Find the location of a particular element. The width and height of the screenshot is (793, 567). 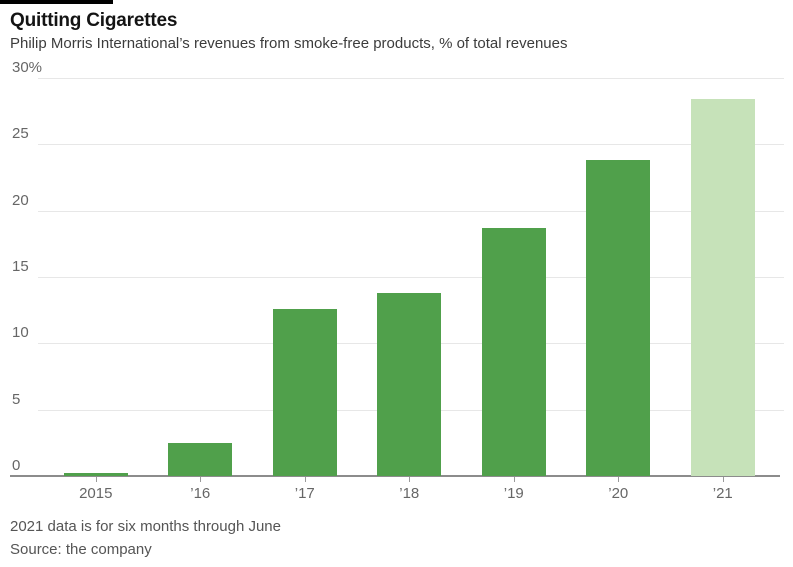

bar-’19 is located at coordinates (513, 351).